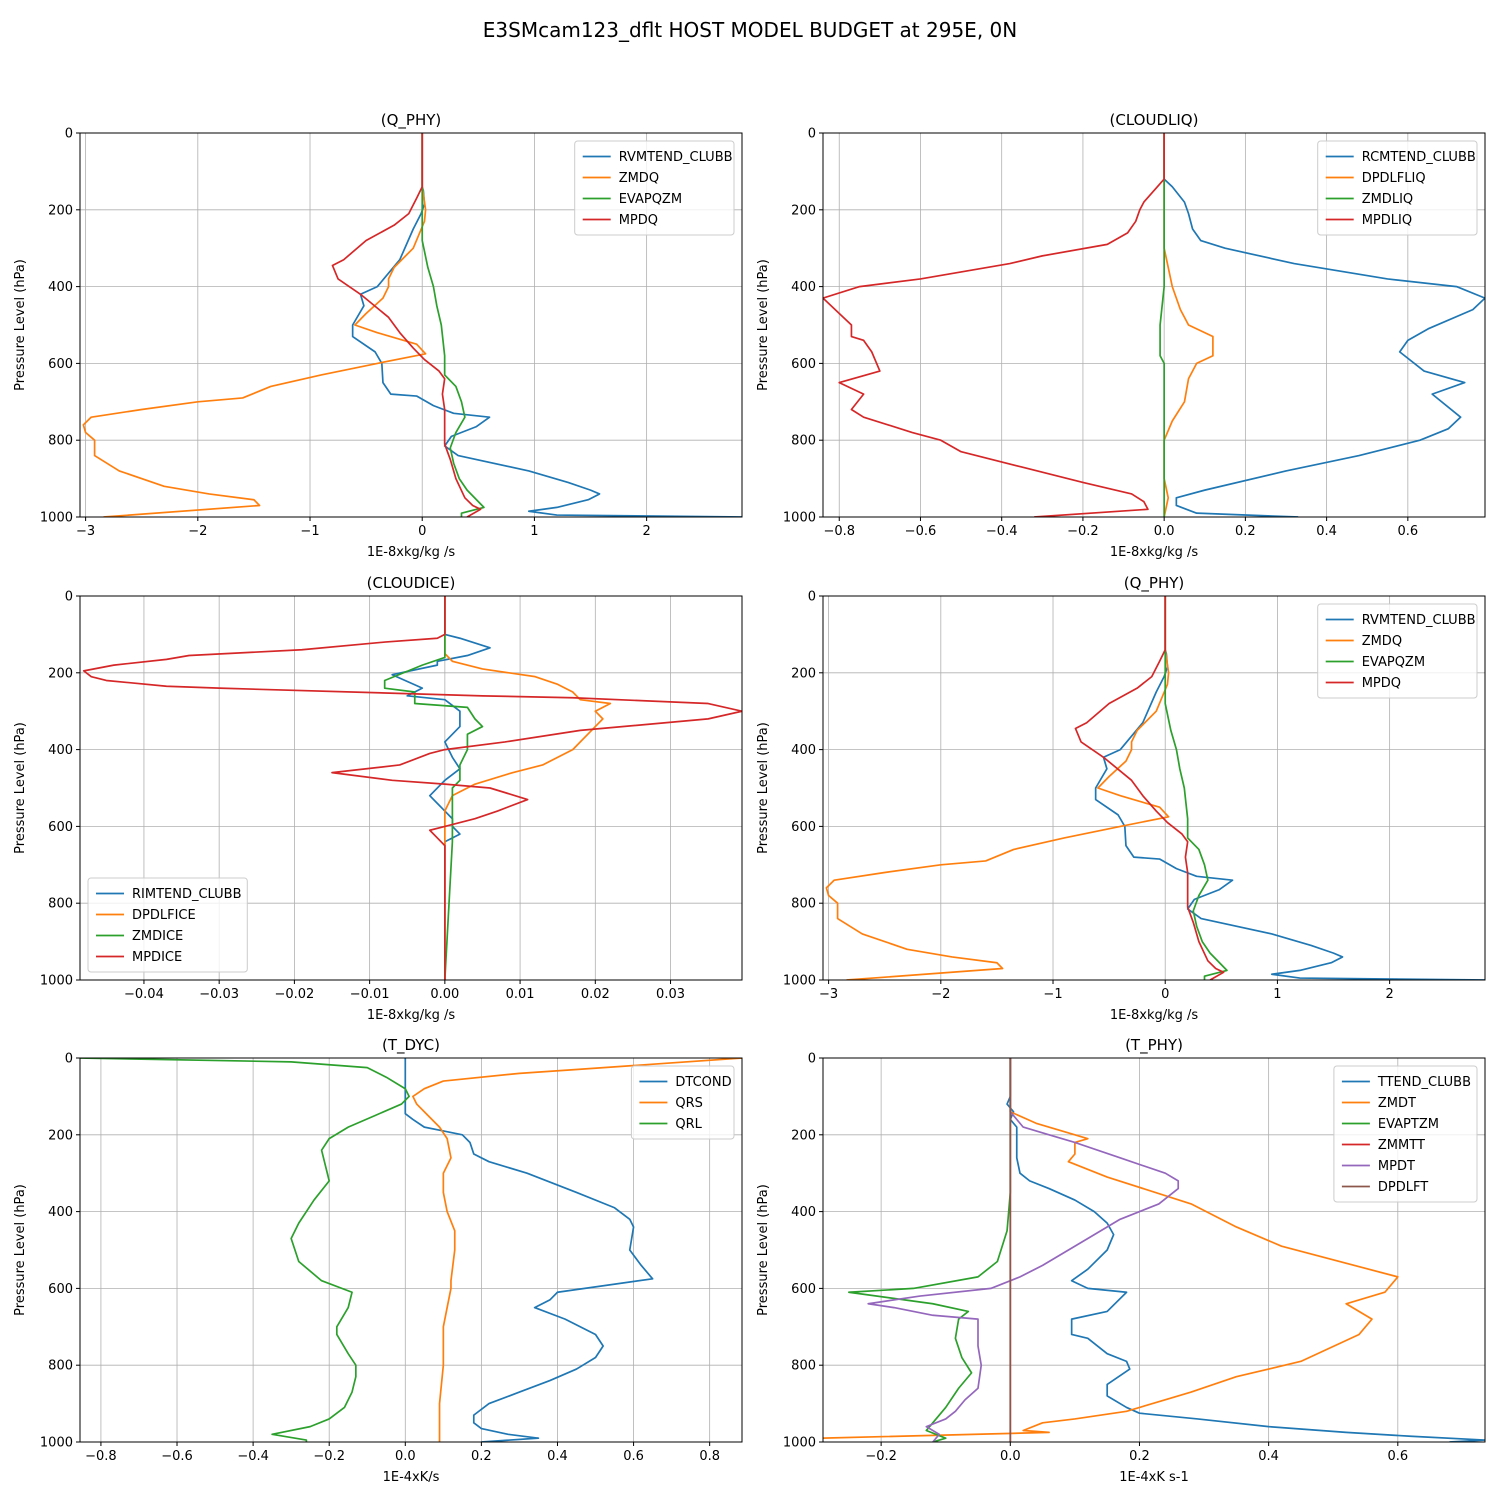 This screenshot has height=1500, width=1500. What do you see at coordinates (406, 325) in the screenshot?
I see `series-line-mpdq` at bounding box center [406, 325].